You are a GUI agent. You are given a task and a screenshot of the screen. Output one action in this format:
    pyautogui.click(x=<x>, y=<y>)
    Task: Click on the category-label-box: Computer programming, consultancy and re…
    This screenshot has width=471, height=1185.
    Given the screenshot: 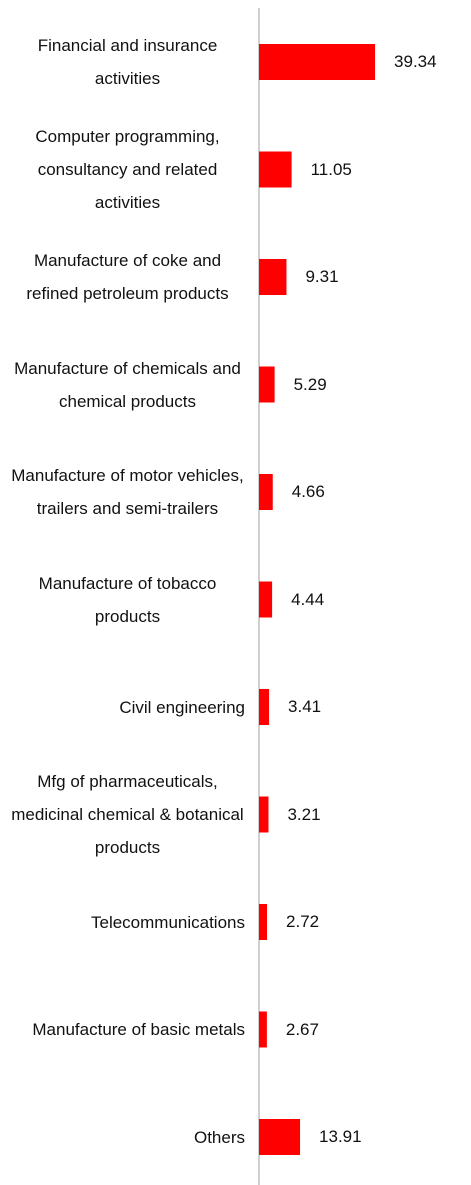 What is the action you would take?
    pyautogui.click(x=122, y=170)
    